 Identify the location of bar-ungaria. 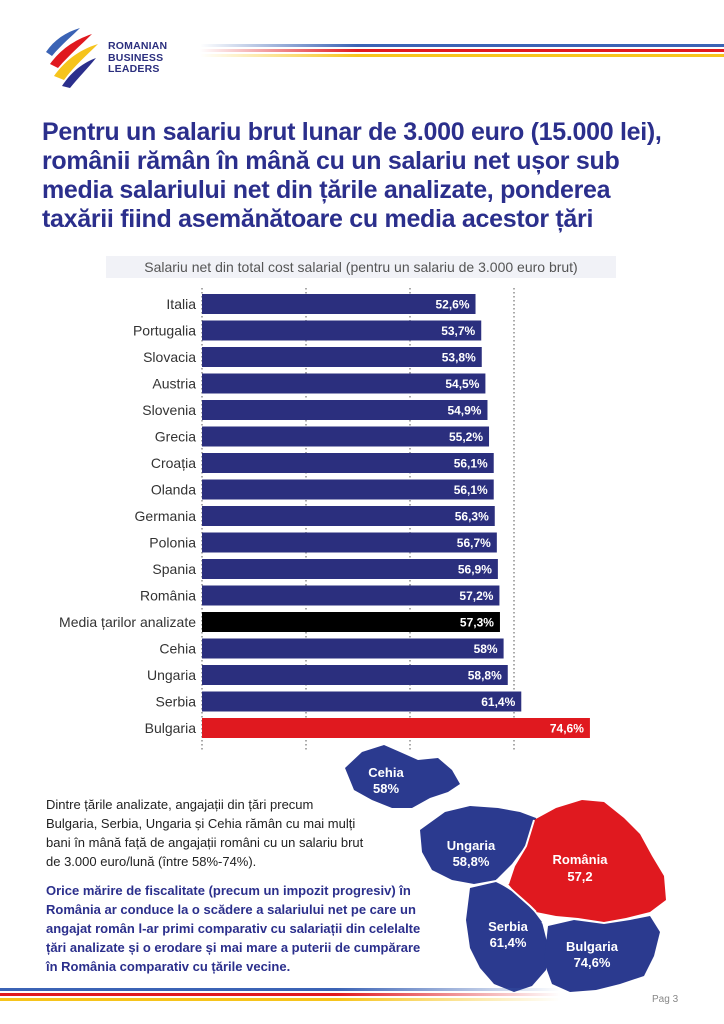
(355, 675).